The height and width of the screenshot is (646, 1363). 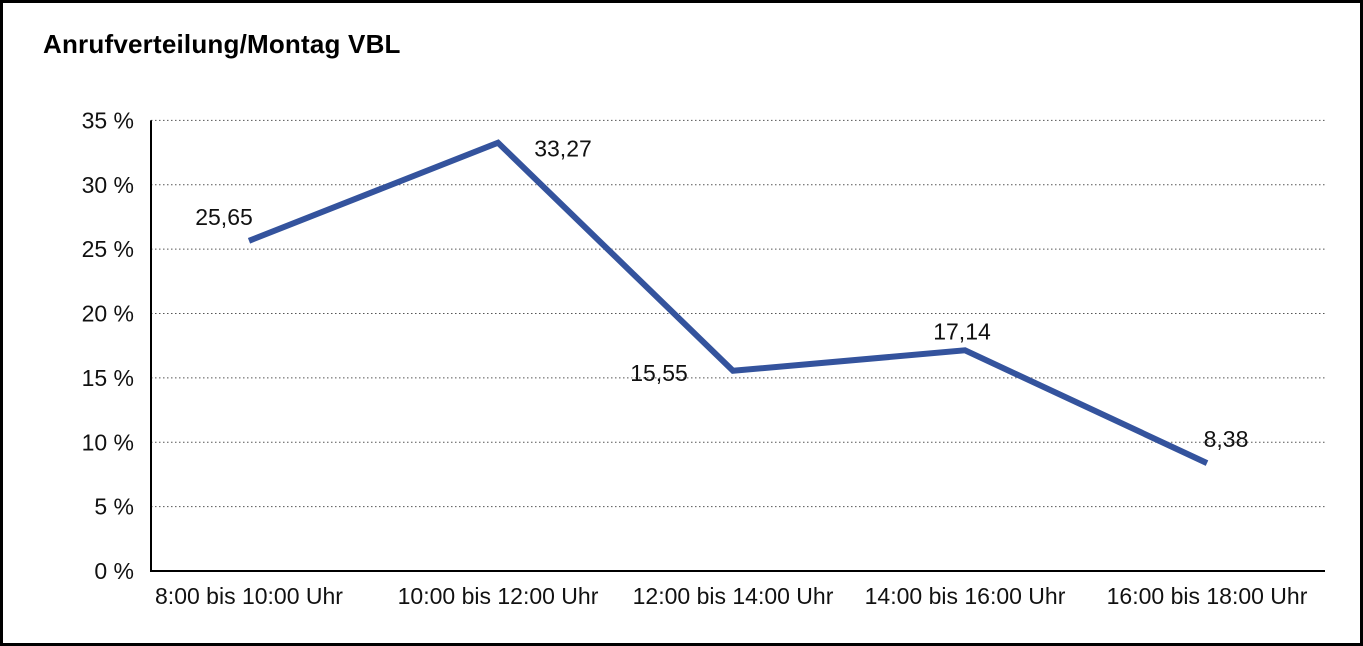 I want to click on data-point-label: 33,27, so click(x=563, y=149).